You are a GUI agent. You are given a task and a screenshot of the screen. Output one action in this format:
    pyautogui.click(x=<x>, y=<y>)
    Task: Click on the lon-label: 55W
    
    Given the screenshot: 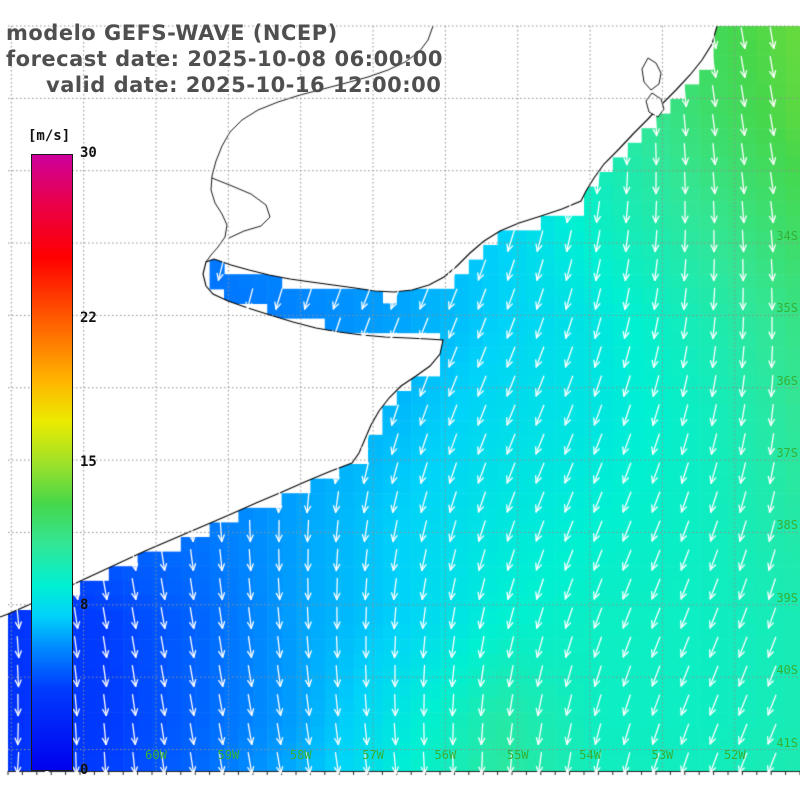 What is the action you would take?
    pyautogui.click(x=517, y=755)
    